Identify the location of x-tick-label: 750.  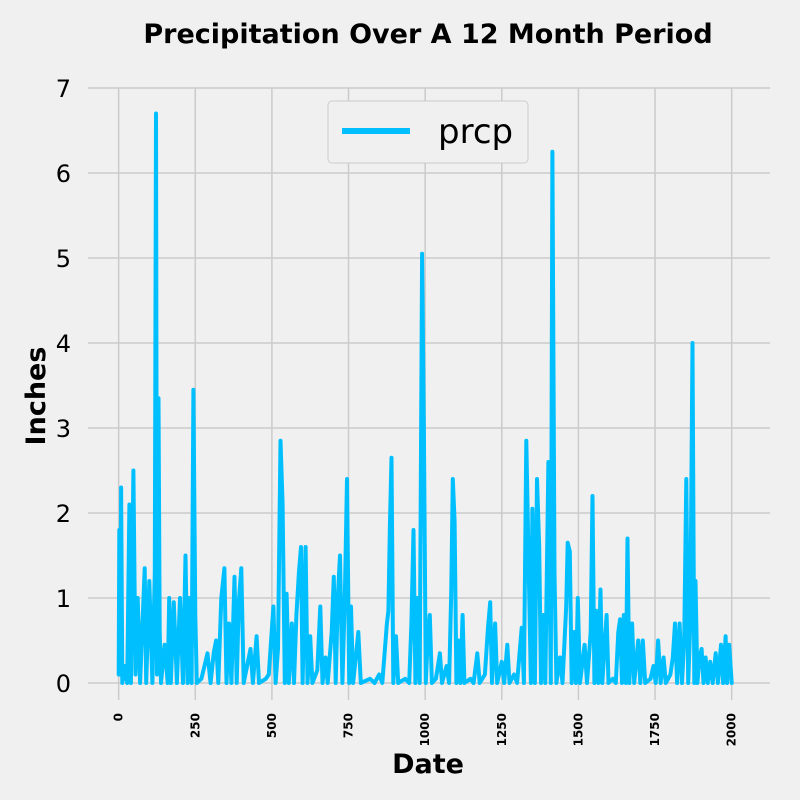
(349, 725).